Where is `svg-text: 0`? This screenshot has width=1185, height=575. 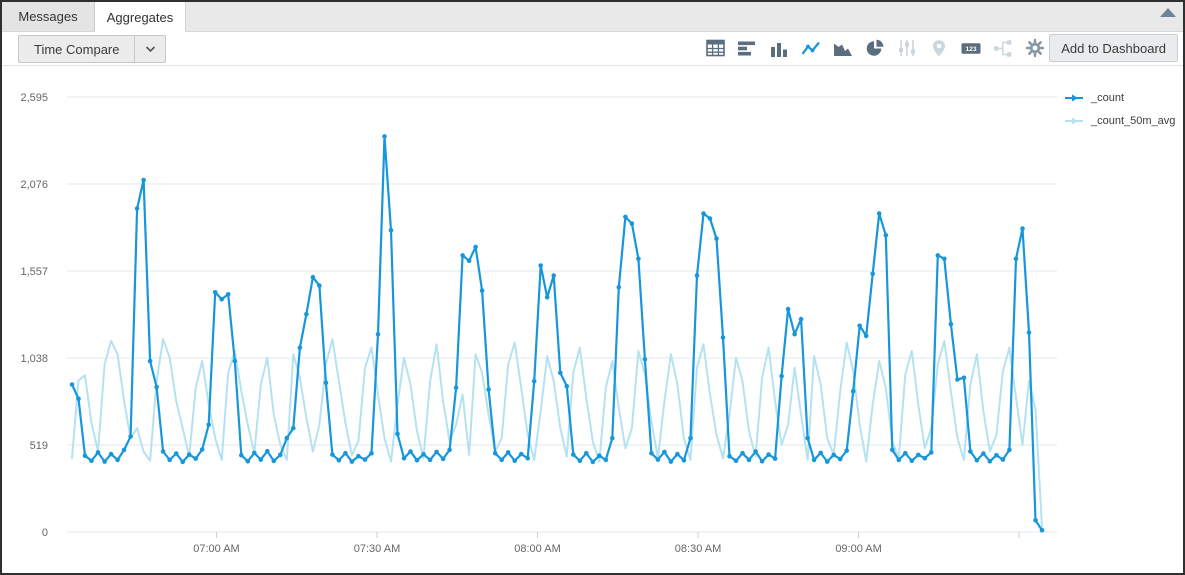
svg-text: 0 is located at coordinates (45, 533).